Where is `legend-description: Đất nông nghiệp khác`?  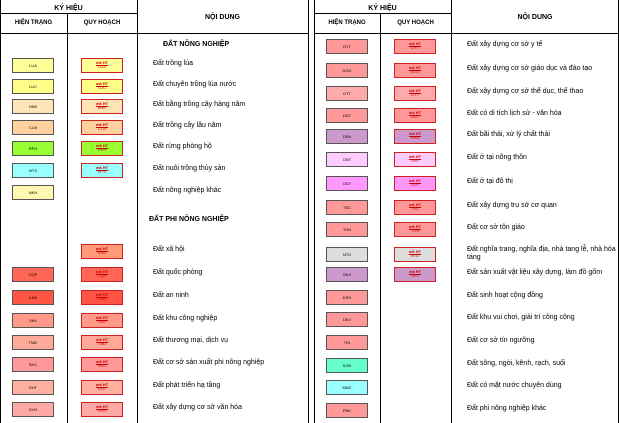
legend-description: Đất nông nghiệp khác is located at coordinates (187, 190).